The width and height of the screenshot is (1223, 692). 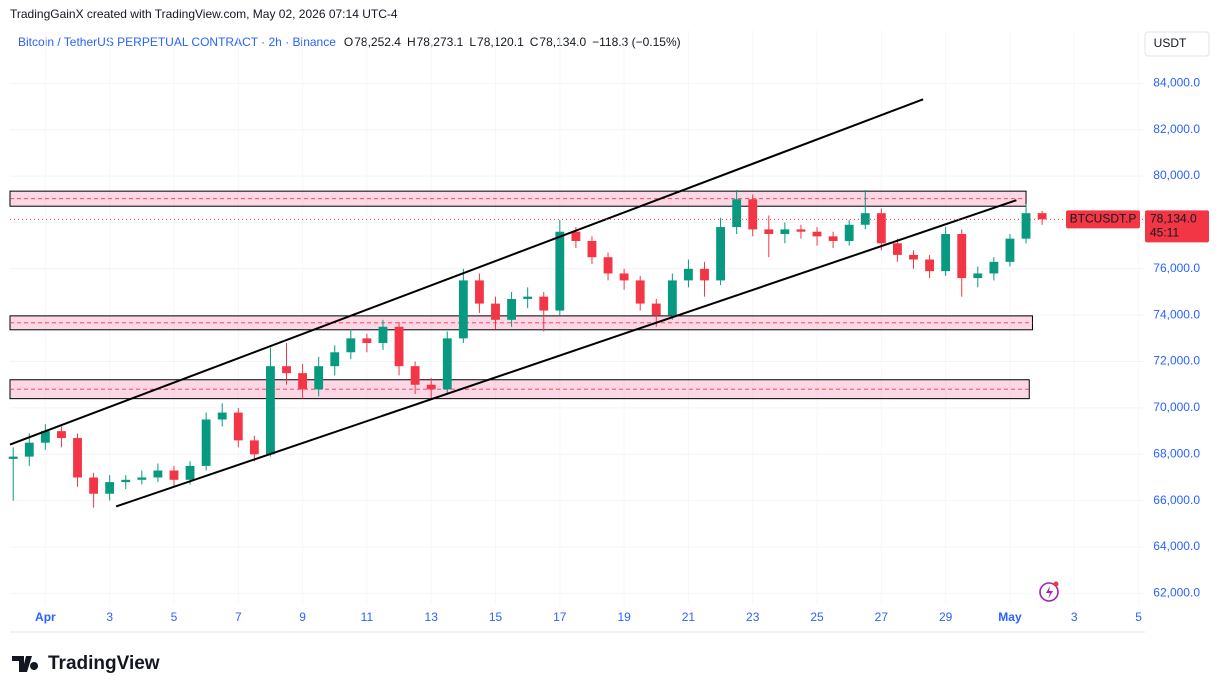 I want to click on price-label: 78,134.0, so click(x=1173, y=219).